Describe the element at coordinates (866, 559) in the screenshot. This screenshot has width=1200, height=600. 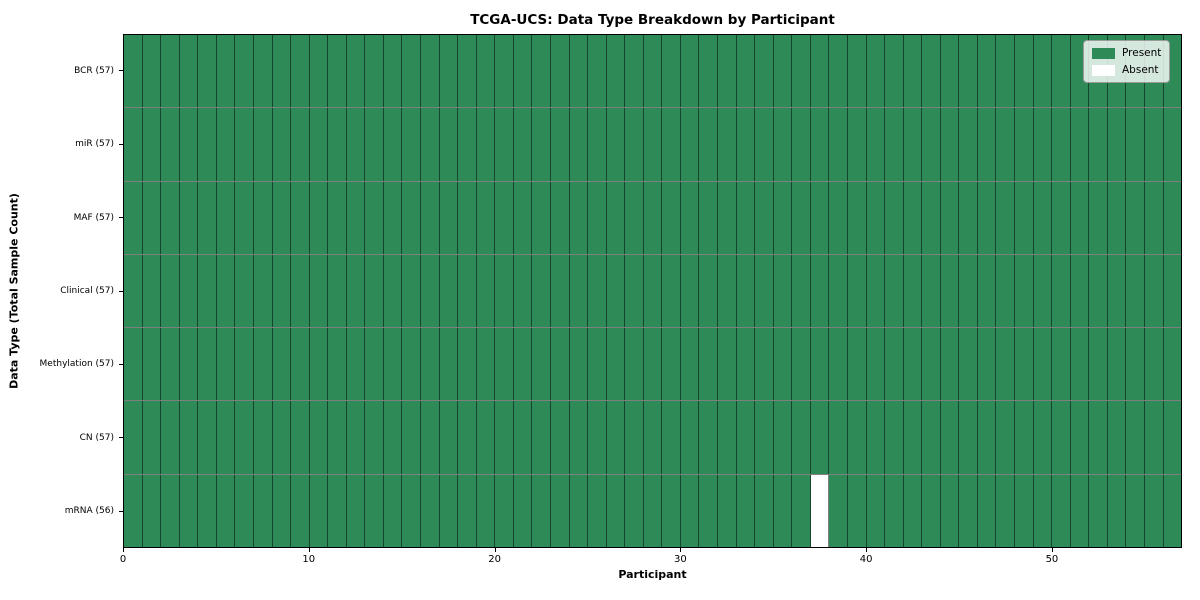
I see `x-tick-label: 40` at that location.